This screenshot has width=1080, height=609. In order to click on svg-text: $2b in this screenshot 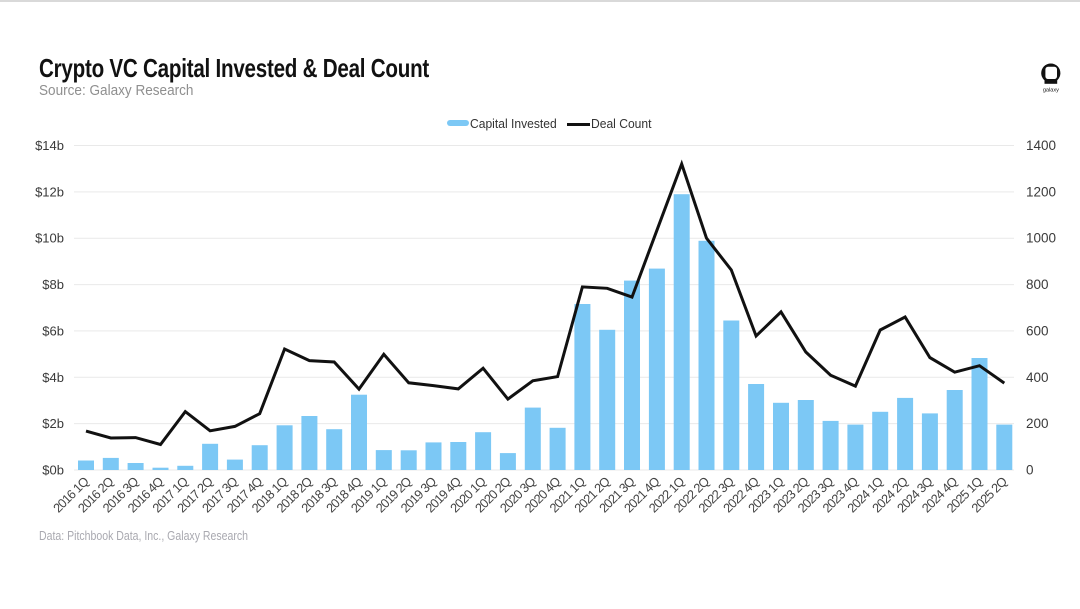, I will do `click(53, 423)`.